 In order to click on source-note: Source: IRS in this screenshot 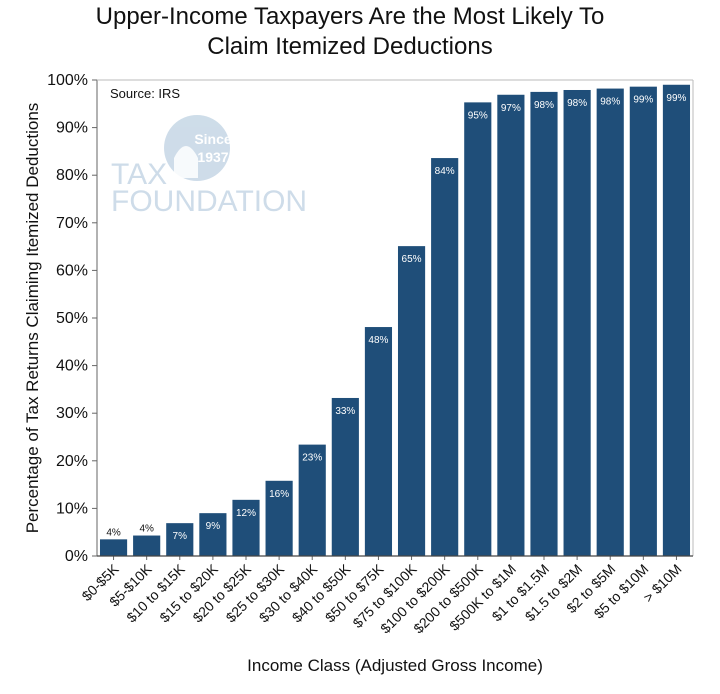, I will do `click(145, 93)`.